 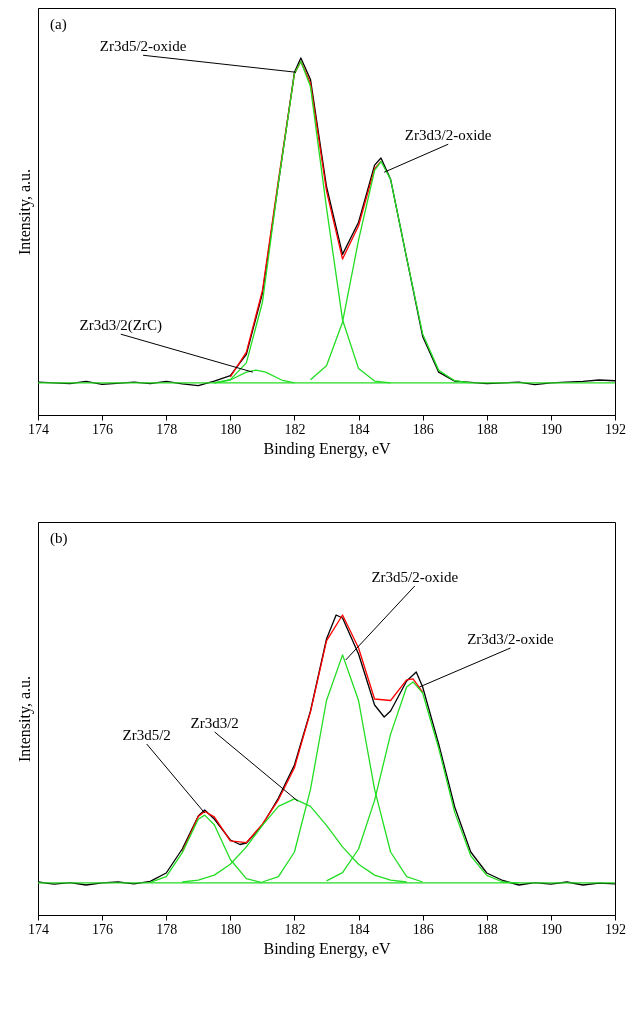 I want to click on text: (a), so click(x=58, y=24).